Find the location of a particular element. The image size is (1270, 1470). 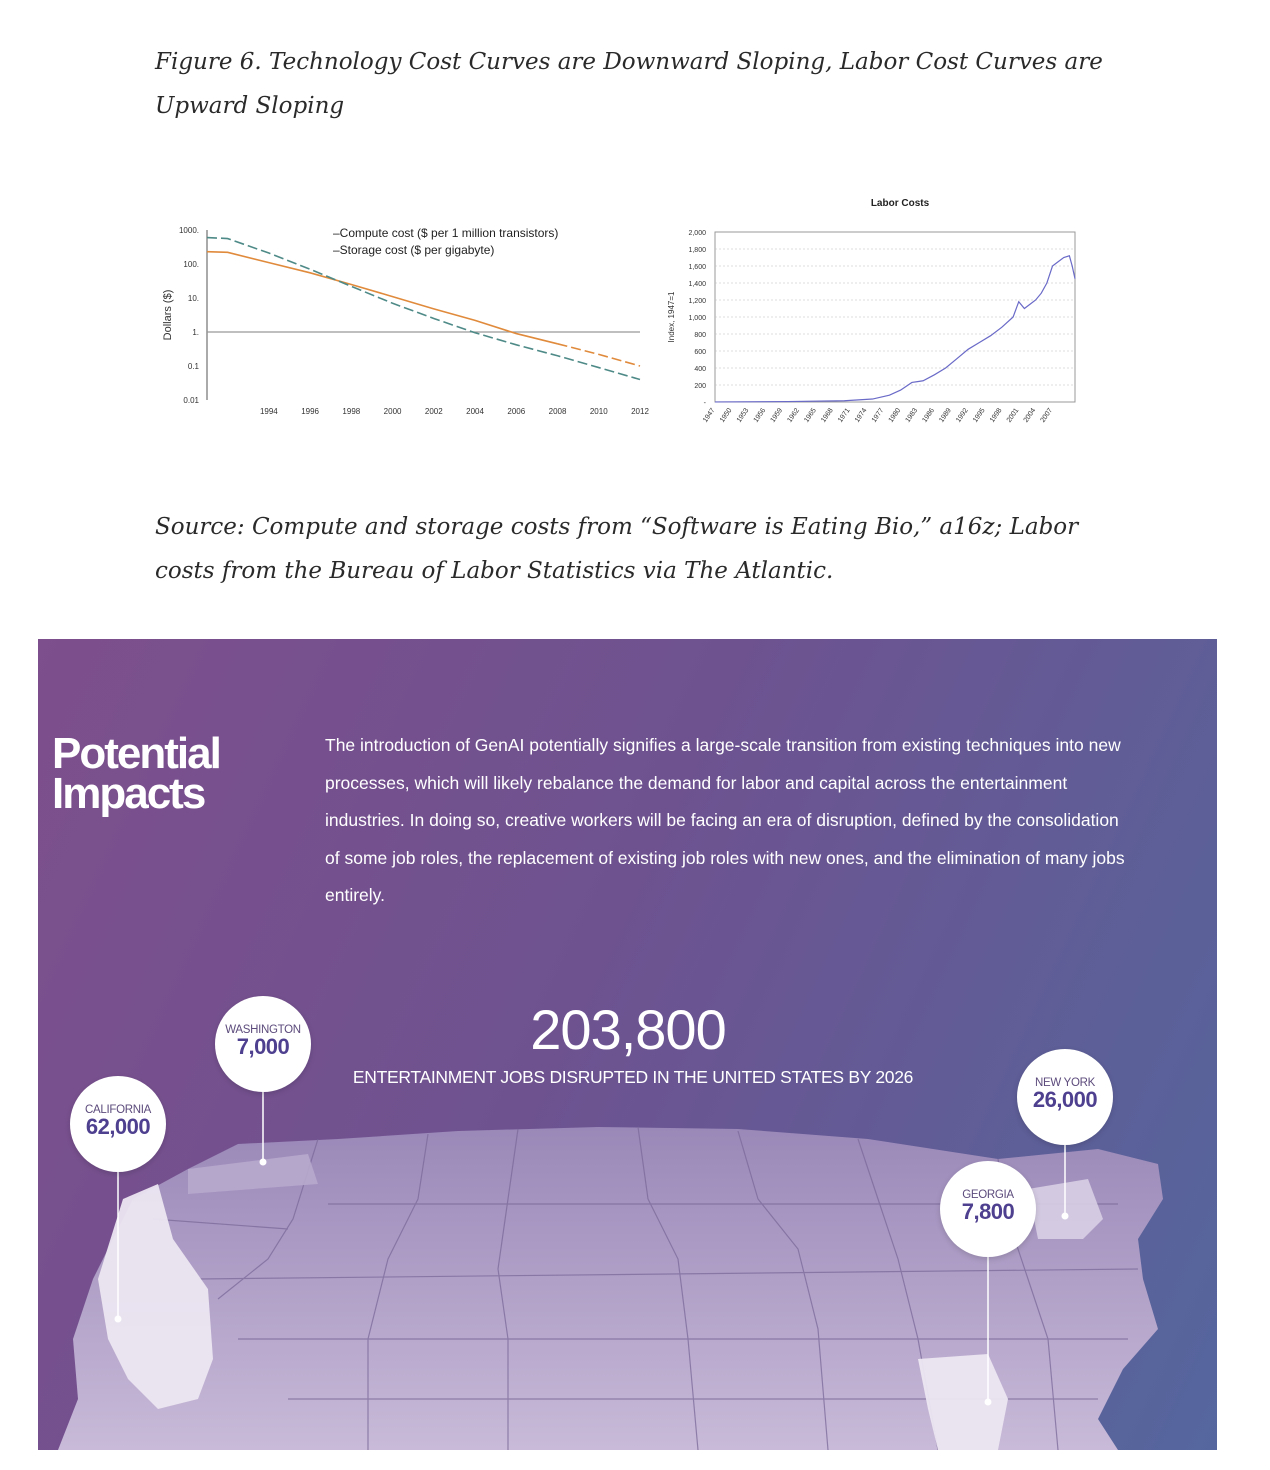

labor-x-tick: 1953 is located at coordinates (743, 415).